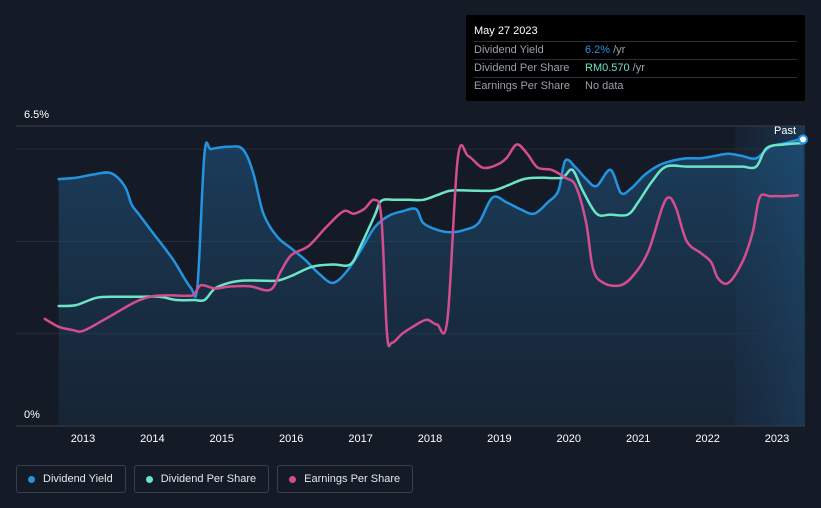 The image size is (821, 508). Describe the element at coordinates (152, 439) in the screenshot. I see `x-tick-label: 2014` at that location.